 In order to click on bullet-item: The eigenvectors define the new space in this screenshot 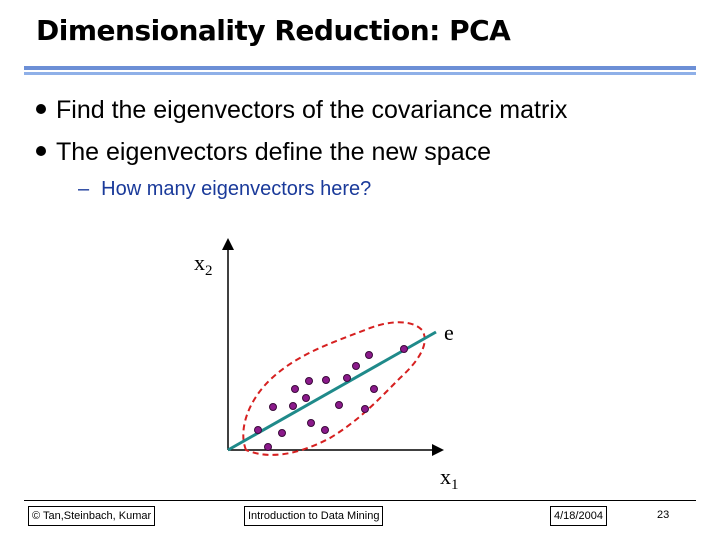, I will do `click(263, 152)`.